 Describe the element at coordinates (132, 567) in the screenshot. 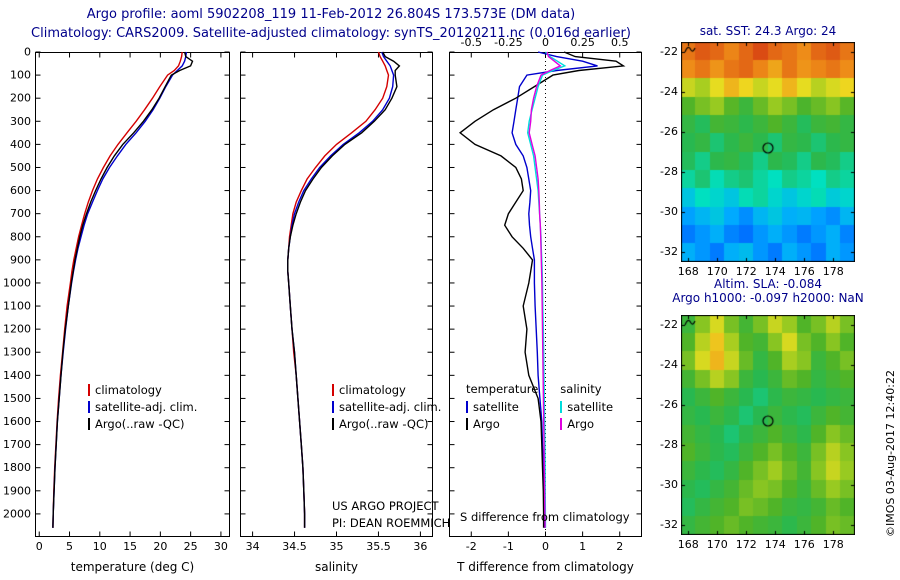

I see `temperature-axis-label: temperature (deg C)` at that location.